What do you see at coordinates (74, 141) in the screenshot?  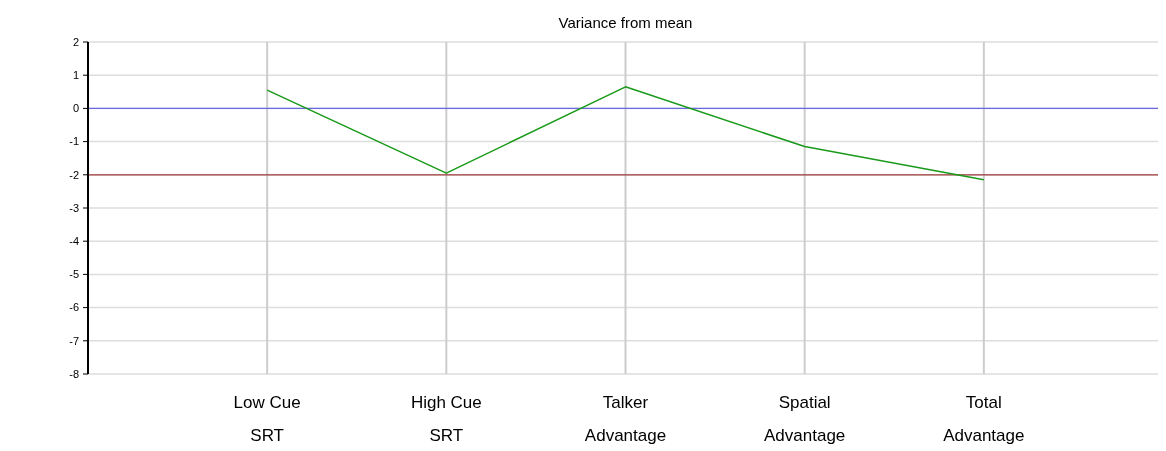 I see `y-tick-label: -1` at bounding box center [74, 141].